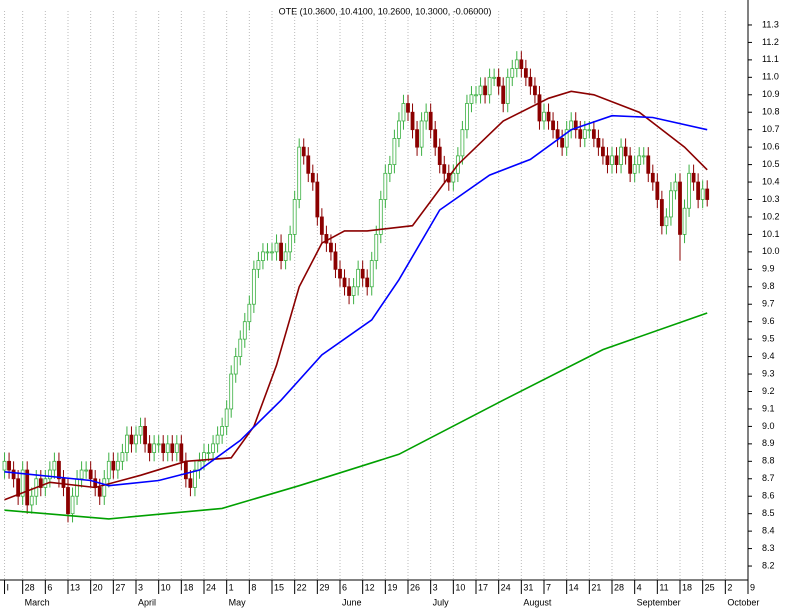 The height and width of the screenshot is (610, 792). What do you see at coordinates (771, 94) in the screenshot?
I see `y-tick-label: 10.9` at bounding box center [771, 94].